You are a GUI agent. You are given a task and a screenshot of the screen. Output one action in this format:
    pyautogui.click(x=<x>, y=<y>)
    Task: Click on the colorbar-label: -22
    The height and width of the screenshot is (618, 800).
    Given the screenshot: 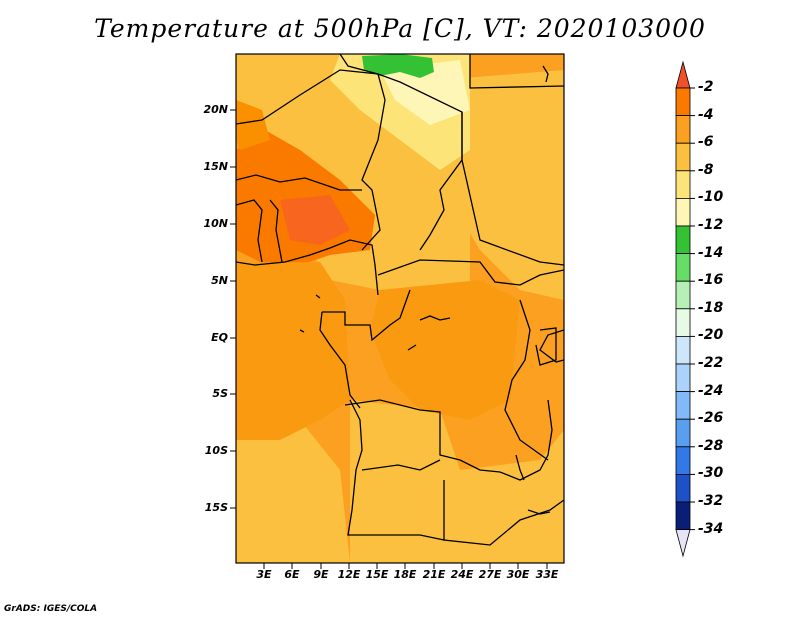 What is the action you would take?
    pyautogui.click(x=711, y=363)
    